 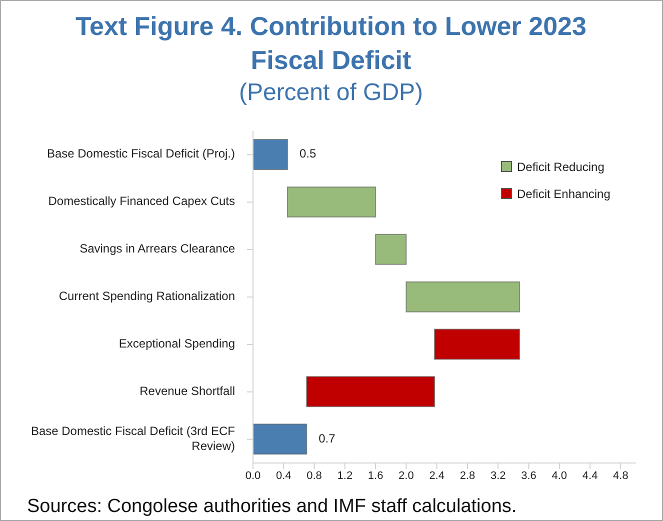 I want to click on chart-subtitle: (Percent of GDP), so click(x=331, y=93).